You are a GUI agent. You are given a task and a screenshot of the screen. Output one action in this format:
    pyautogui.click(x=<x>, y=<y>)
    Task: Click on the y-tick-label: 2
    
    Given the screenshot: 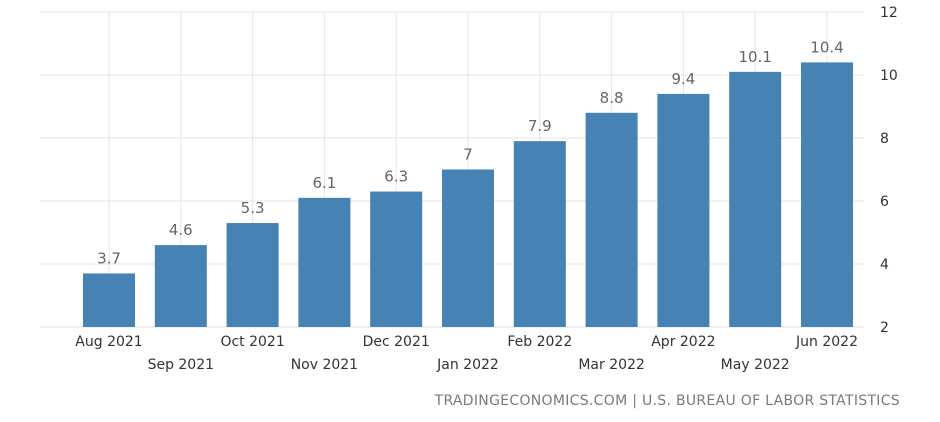 What is the action you would take?
    pyautogui.click(x=884, y=328)
    